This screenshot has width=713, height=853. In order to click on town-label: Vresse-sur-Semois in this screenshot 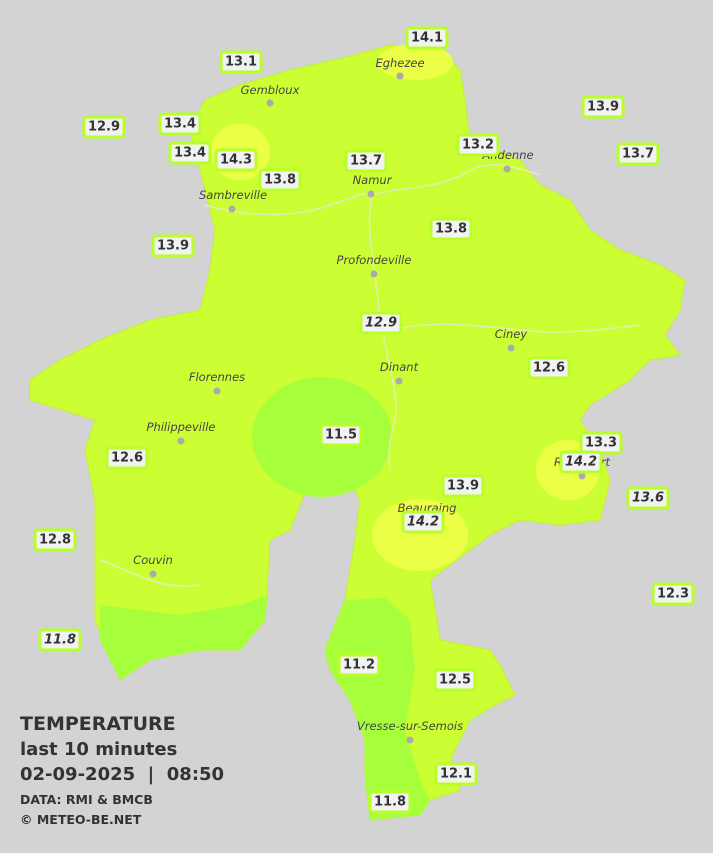, I will do `click(410, 726)`.